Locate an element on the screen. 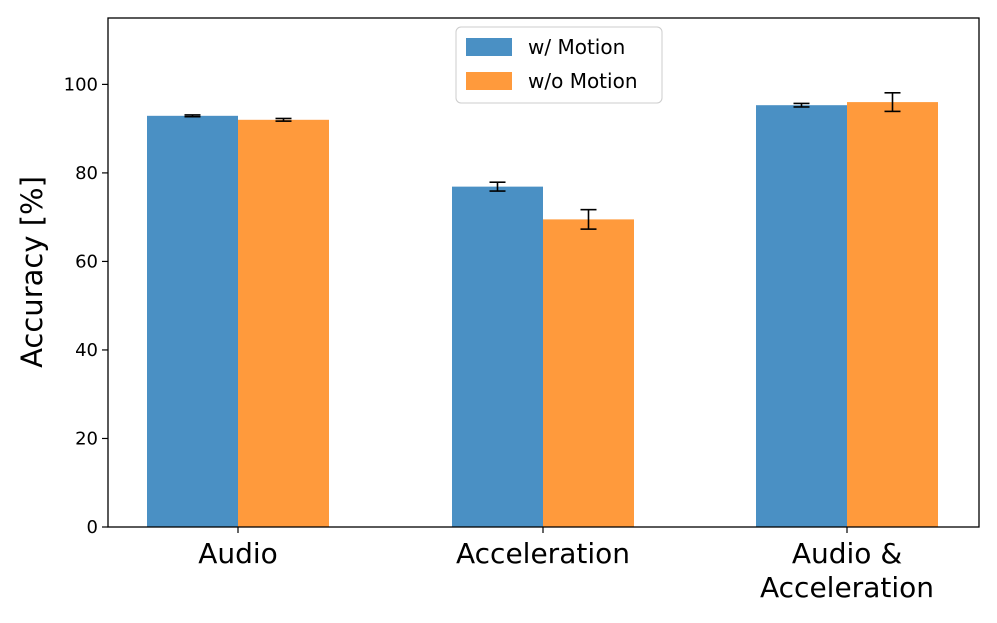 The height and width of the screenshot is (623, 997). y-axis-title: Accuracy [%] is located at coordinates (32, 272).